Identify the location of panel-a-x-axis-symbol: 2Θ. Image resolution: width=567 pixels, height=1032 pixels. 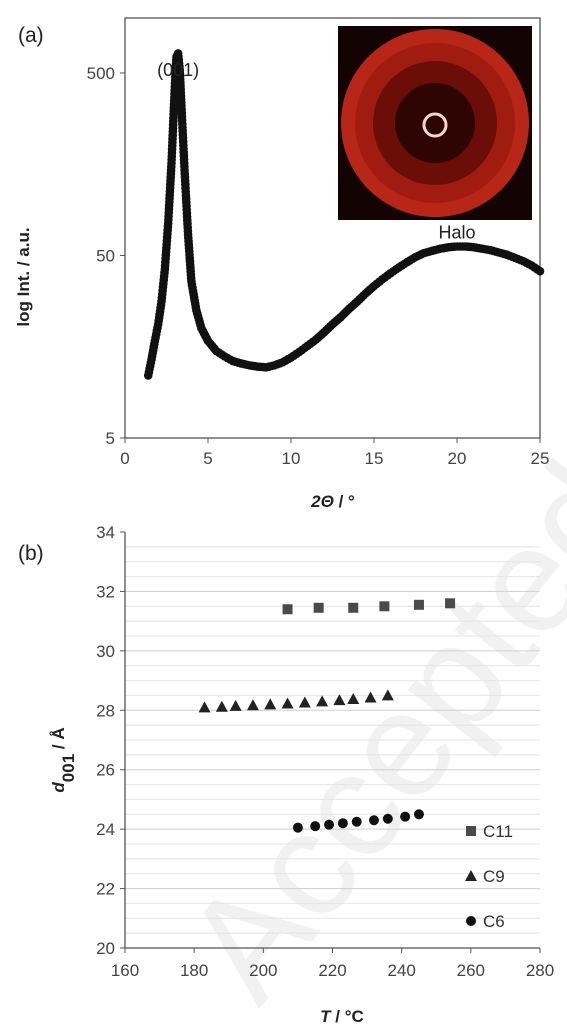
(322, 501).